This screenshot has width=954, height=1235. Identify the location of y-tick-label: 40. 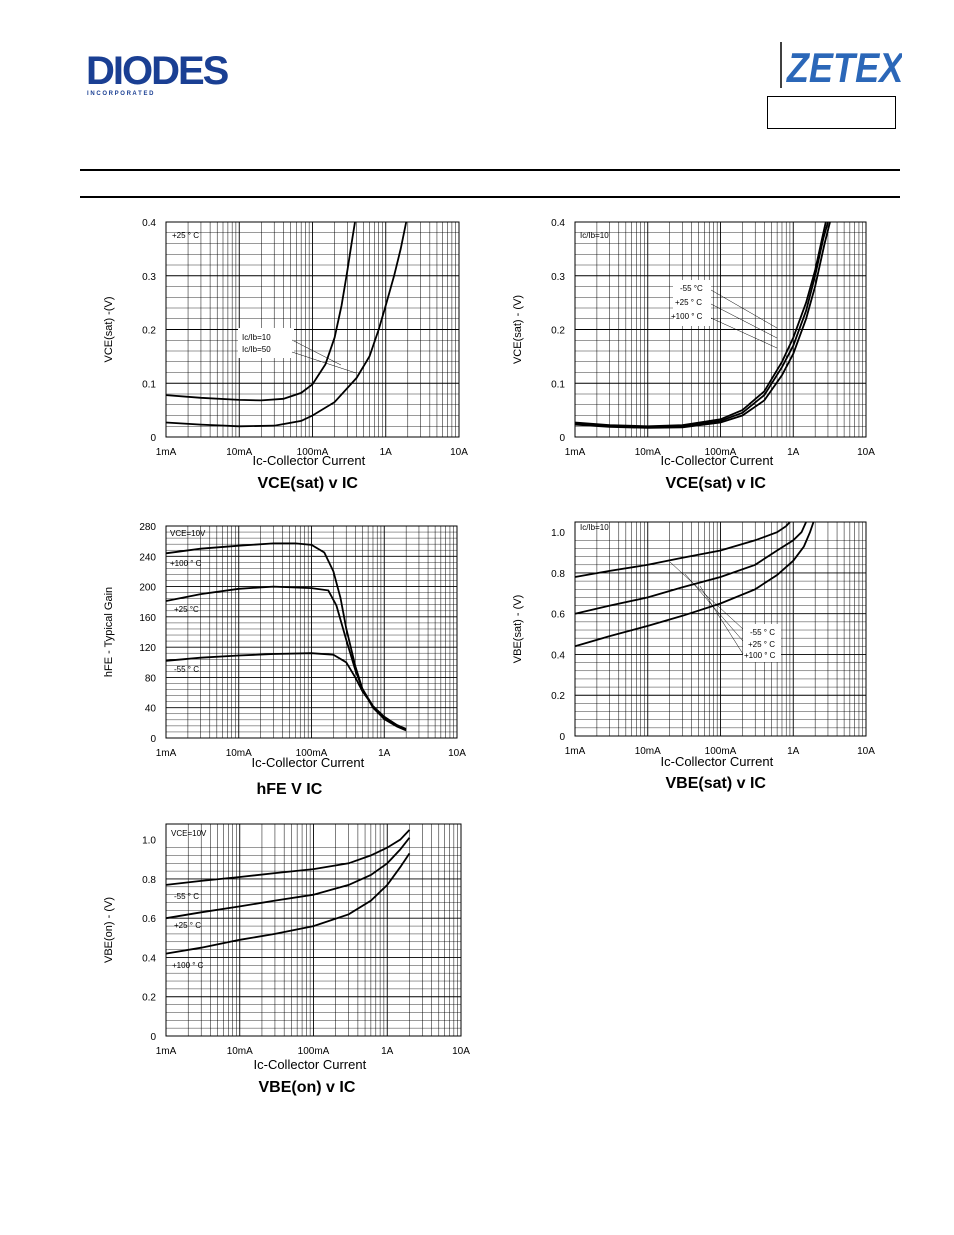
(151, 709).